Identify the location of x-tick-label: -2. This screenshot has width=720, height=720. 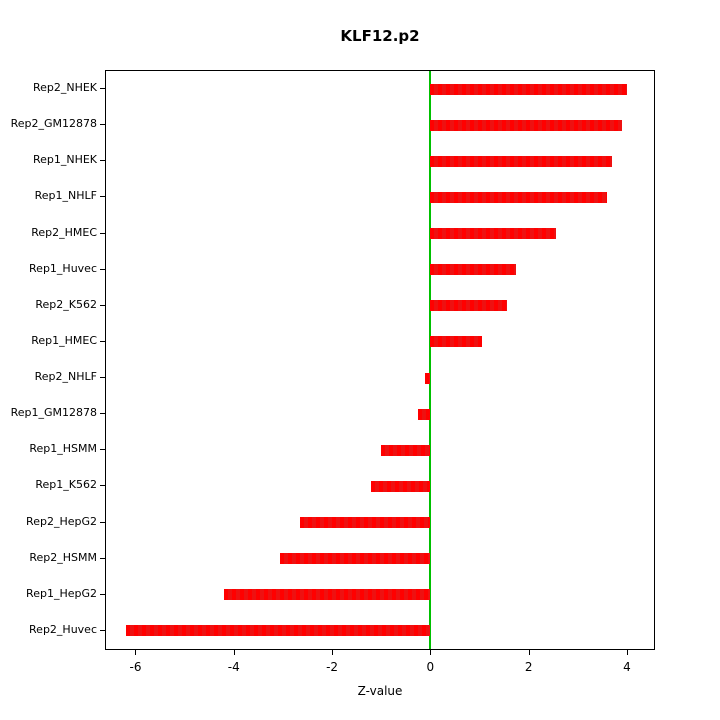
(332, 667).